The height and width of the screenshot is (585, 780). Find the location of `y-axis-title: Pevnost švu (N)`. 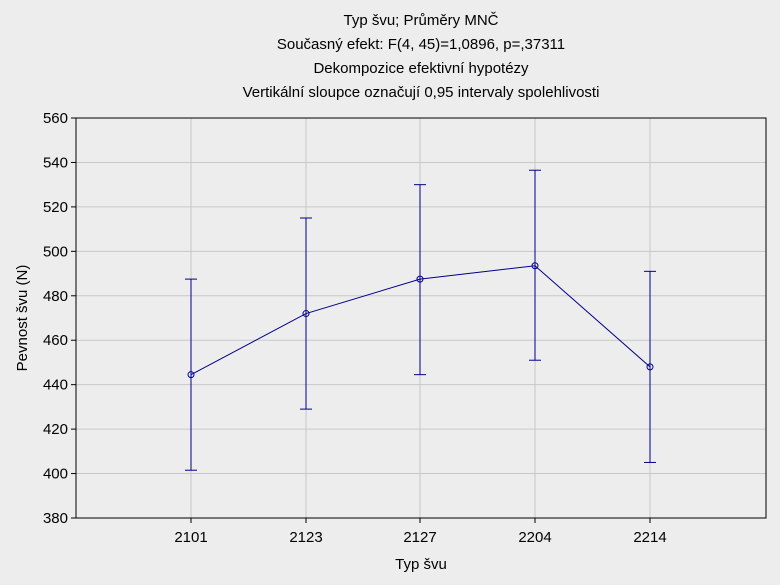

y-axis-title: Pevnost švu (N) is located at coordinates (22, 318).